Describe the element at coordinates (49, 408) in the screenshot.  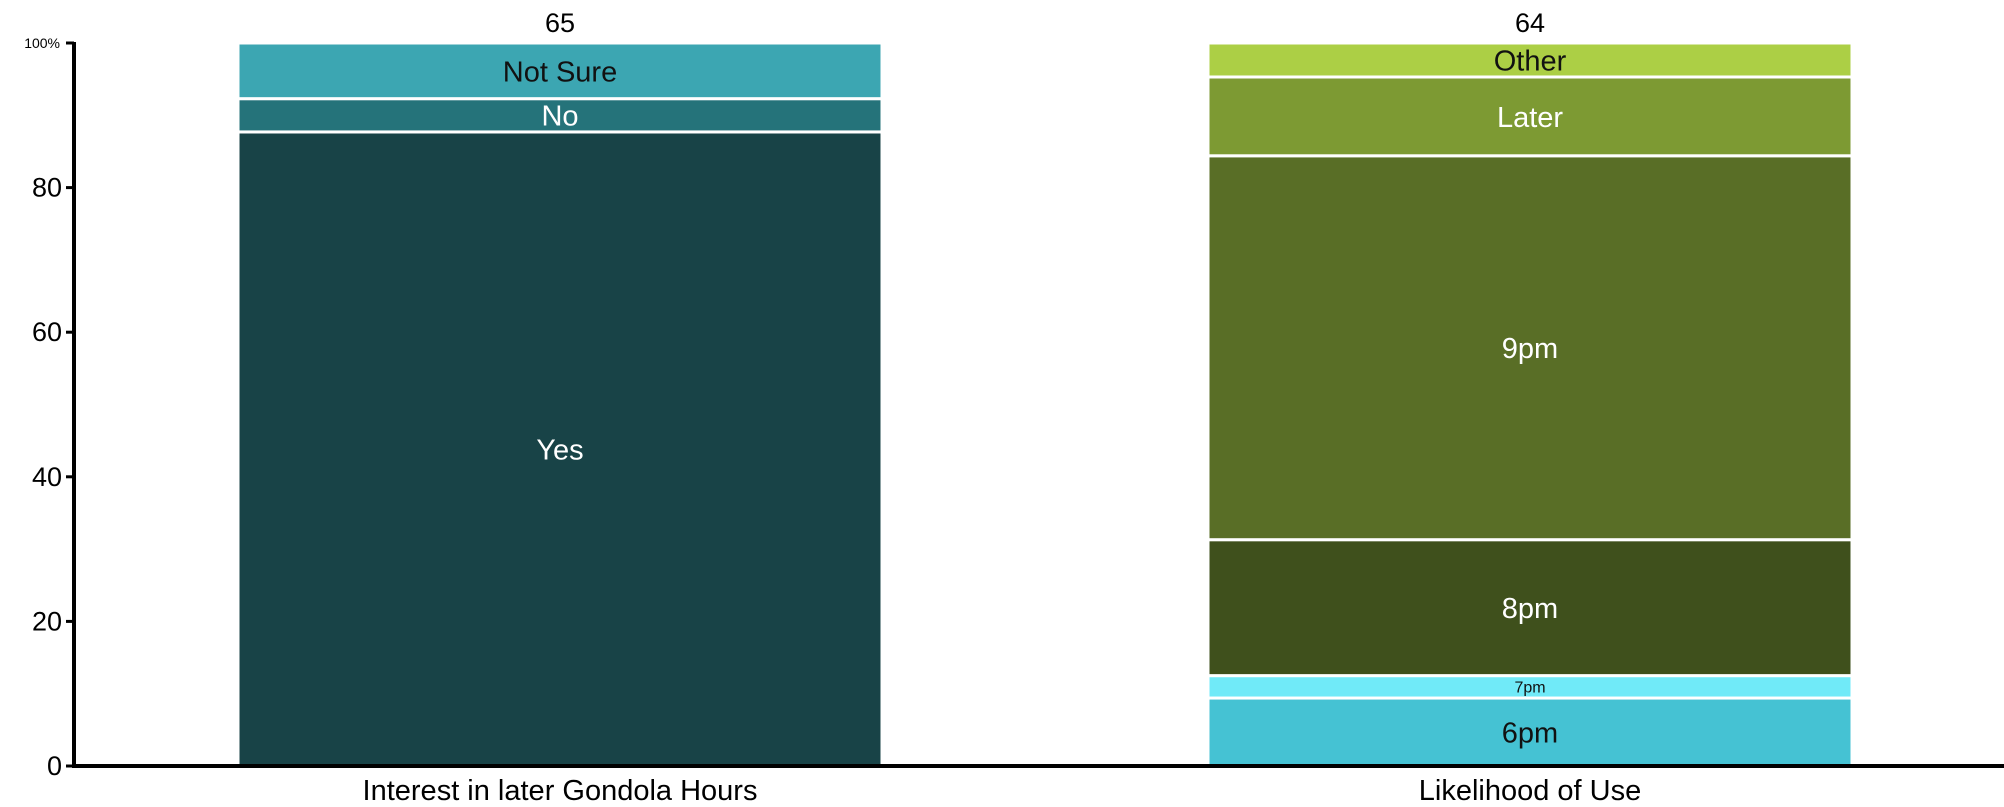
I see `y-ticks-layer: 0 20 40 60 80 100%` at that location.